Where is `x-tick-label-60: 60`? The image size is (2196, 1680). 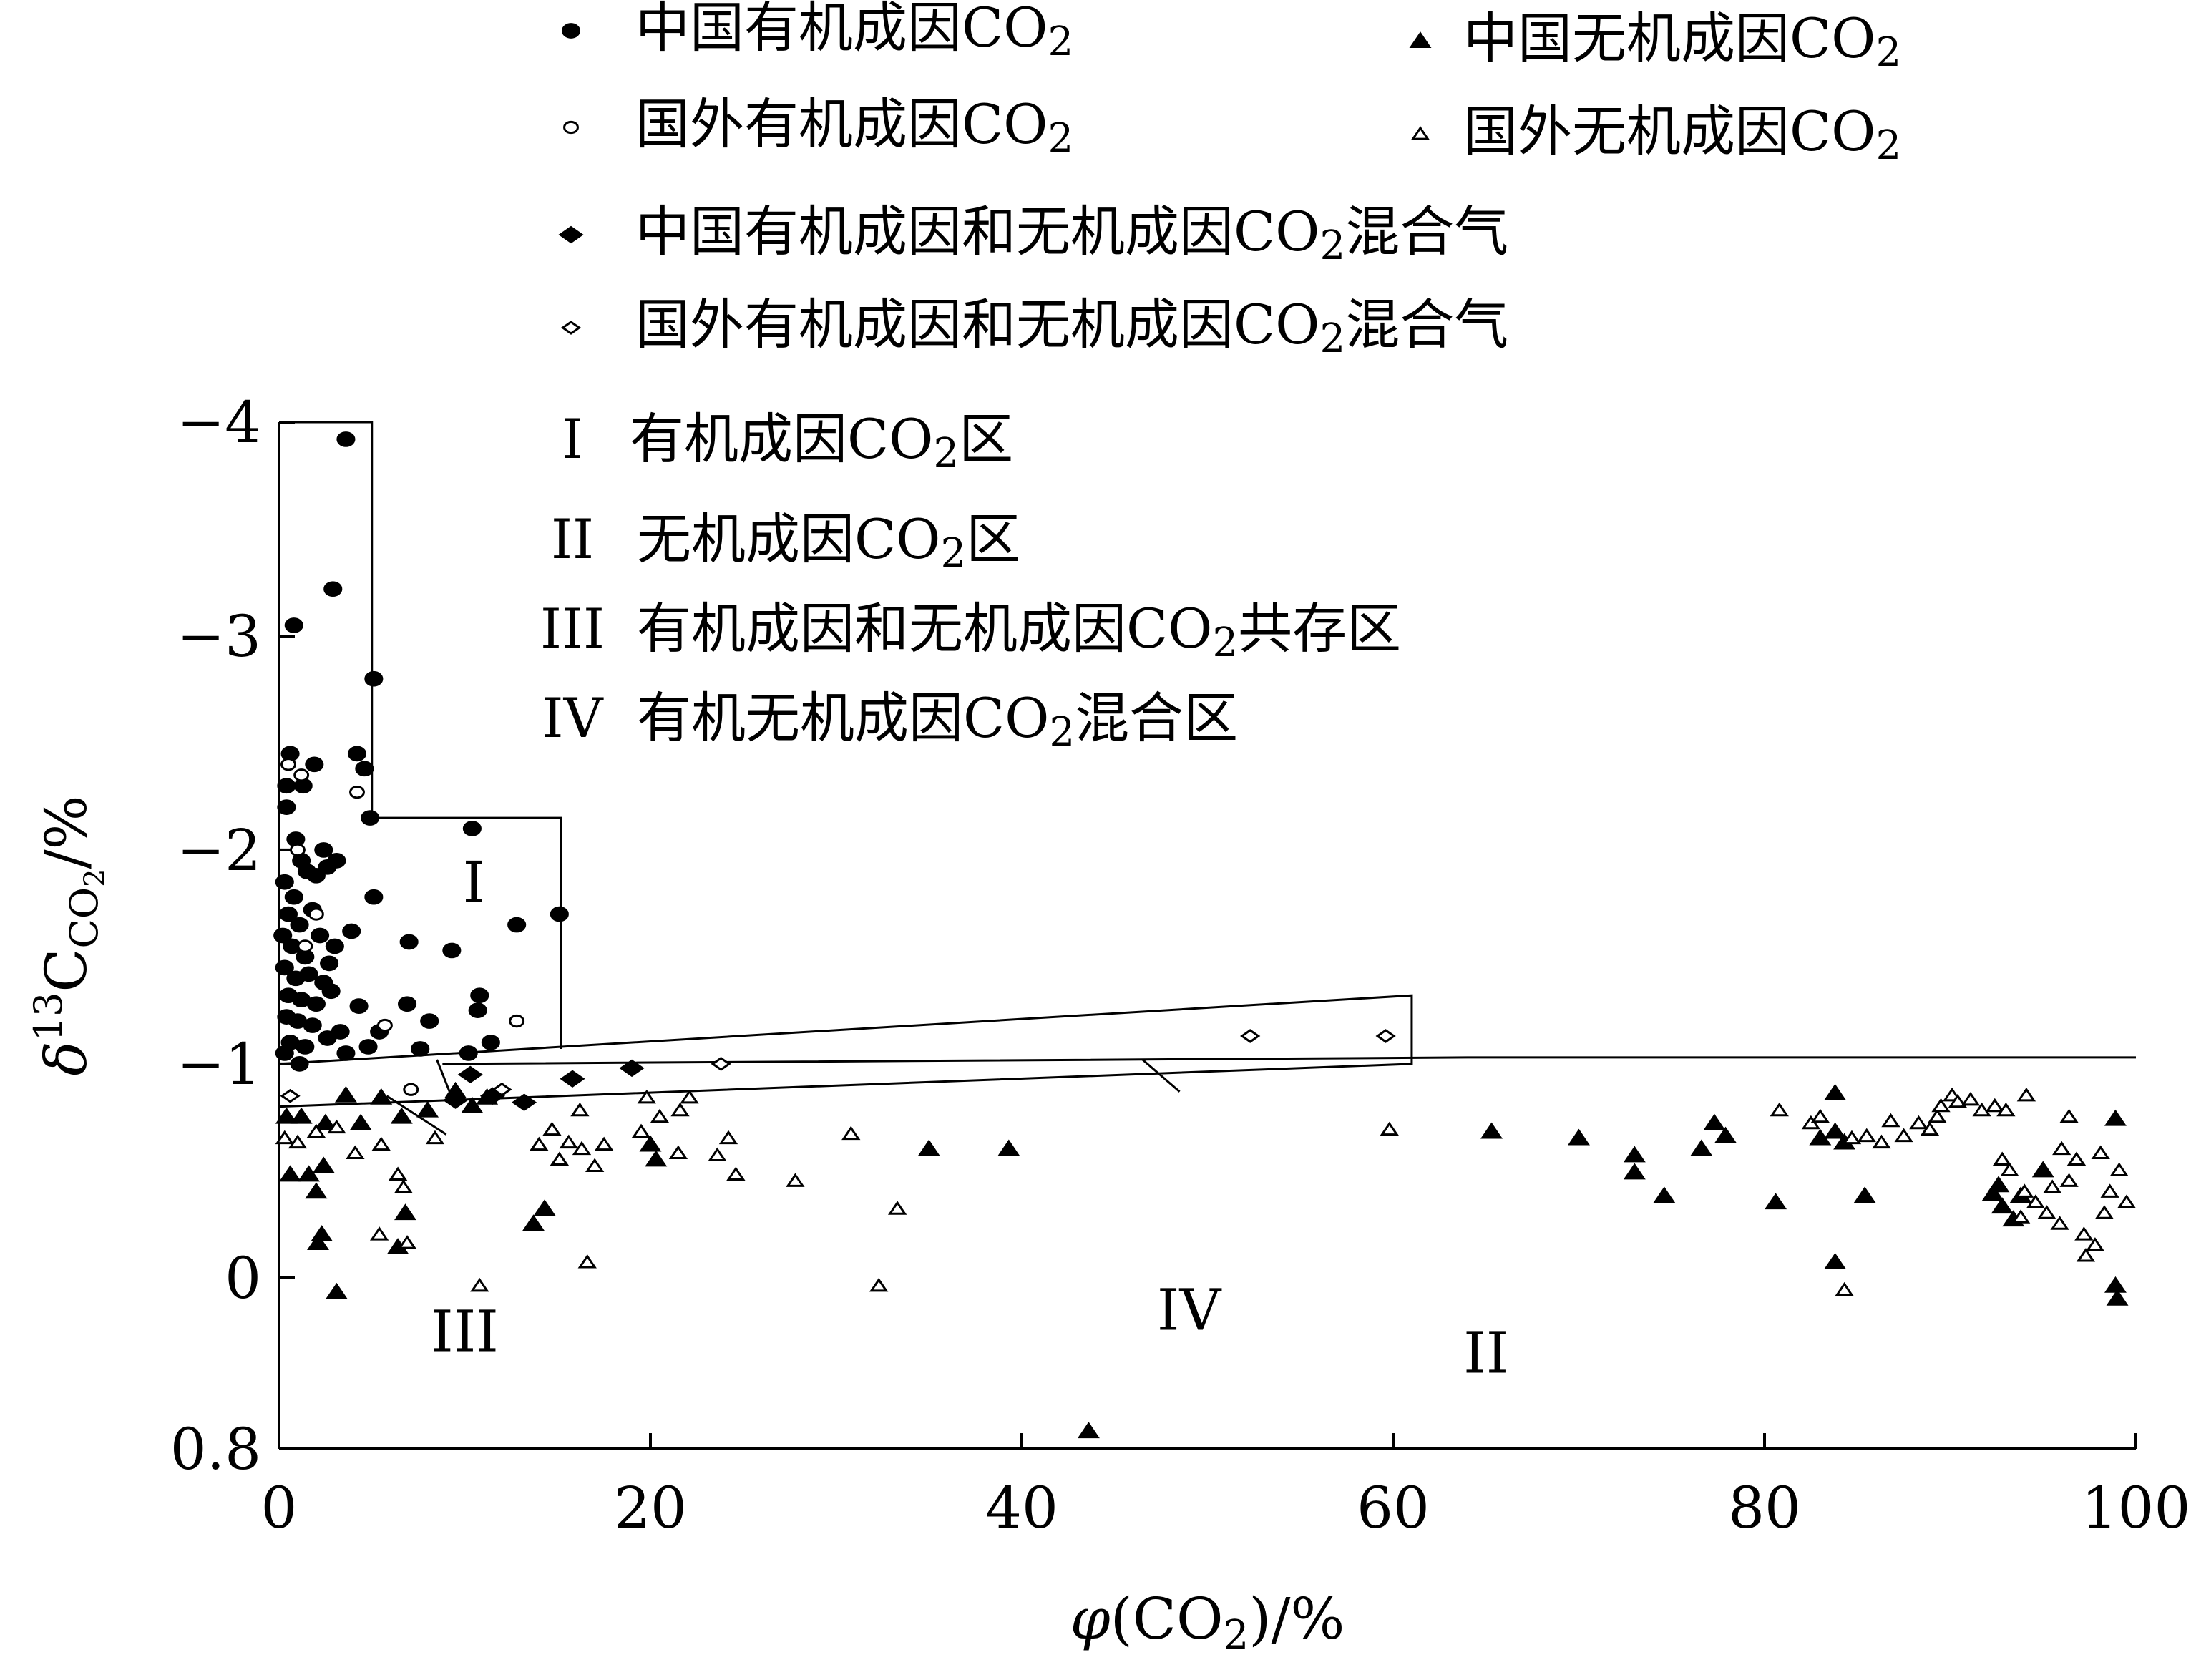
x-tick-label-60: 60 is located at coordinates (1393, 1508).